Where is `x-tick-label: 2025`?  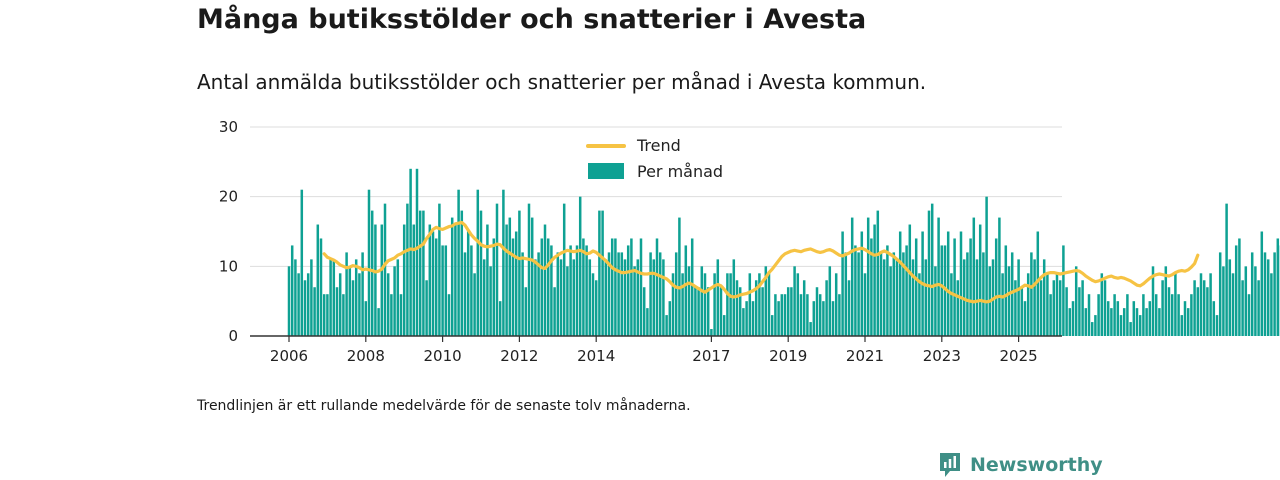 x-tick-label: 2025 is located at coordinates (1019, 356).